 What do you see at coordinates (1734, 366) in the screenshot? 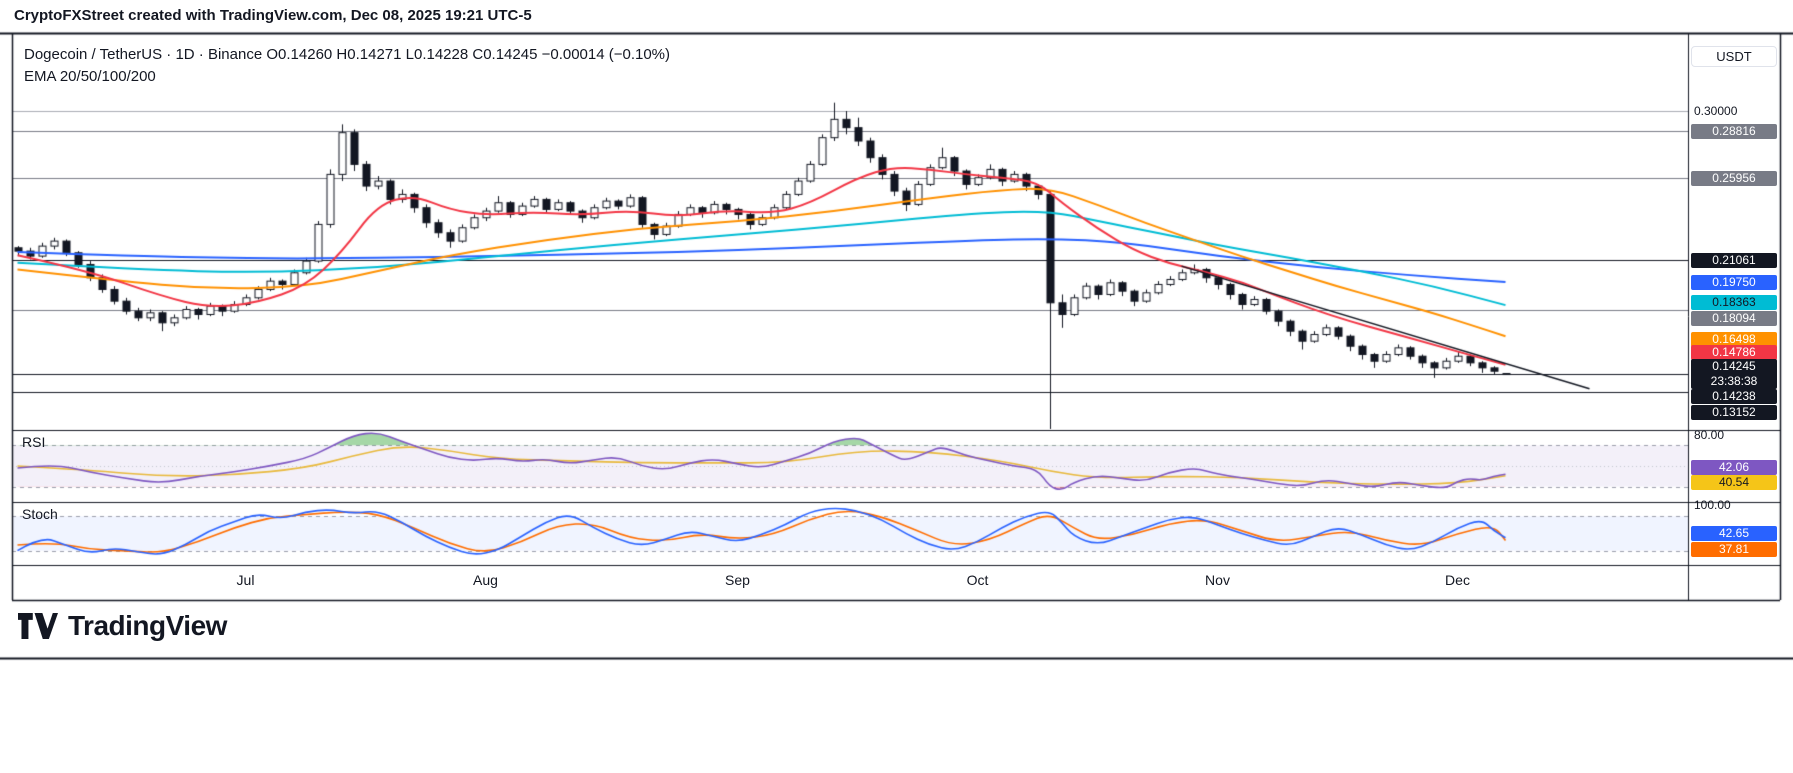
I see `badge-value: 0.14245` at bounding box center [1734, 366].